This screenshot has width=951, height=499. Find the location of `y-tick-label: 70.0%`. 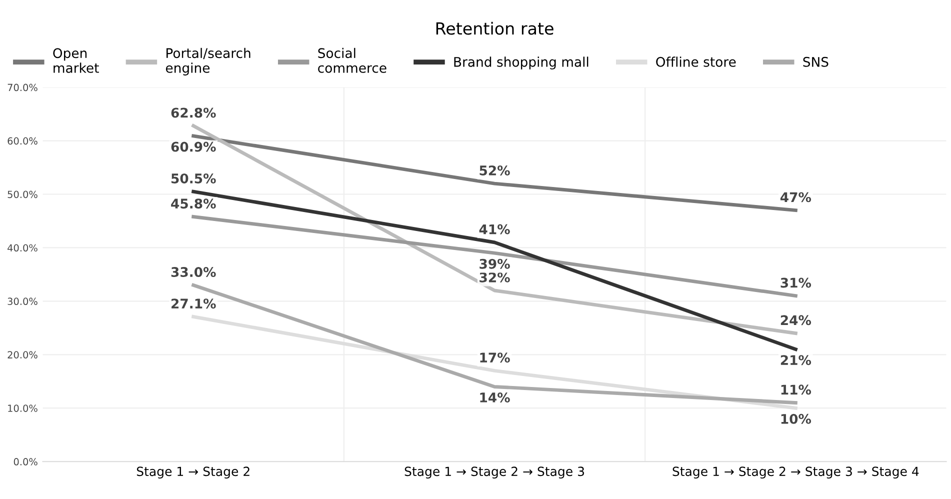

y-tick-label: 70.0% is located at coordinates (23, 88).